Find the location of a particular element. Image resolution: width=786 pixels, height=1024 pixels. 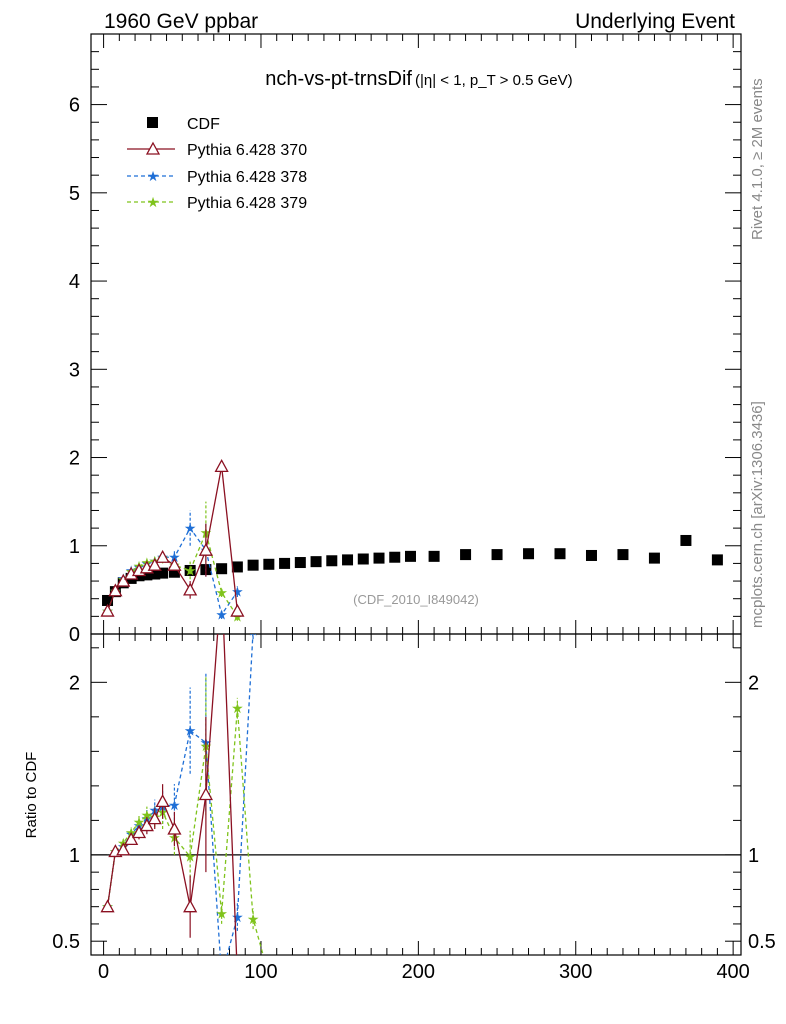

legend-label-379: Pythia 6.428 379 is located at coordinates (247, 203).